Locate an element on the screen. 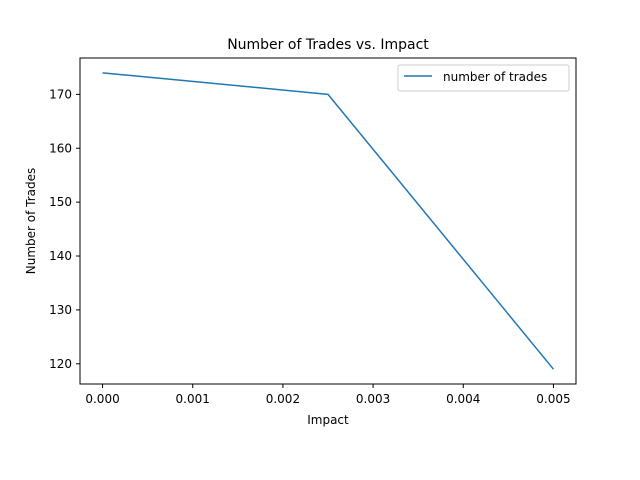  x-tick-label: 0.004 is located at coordinates (463, 399).